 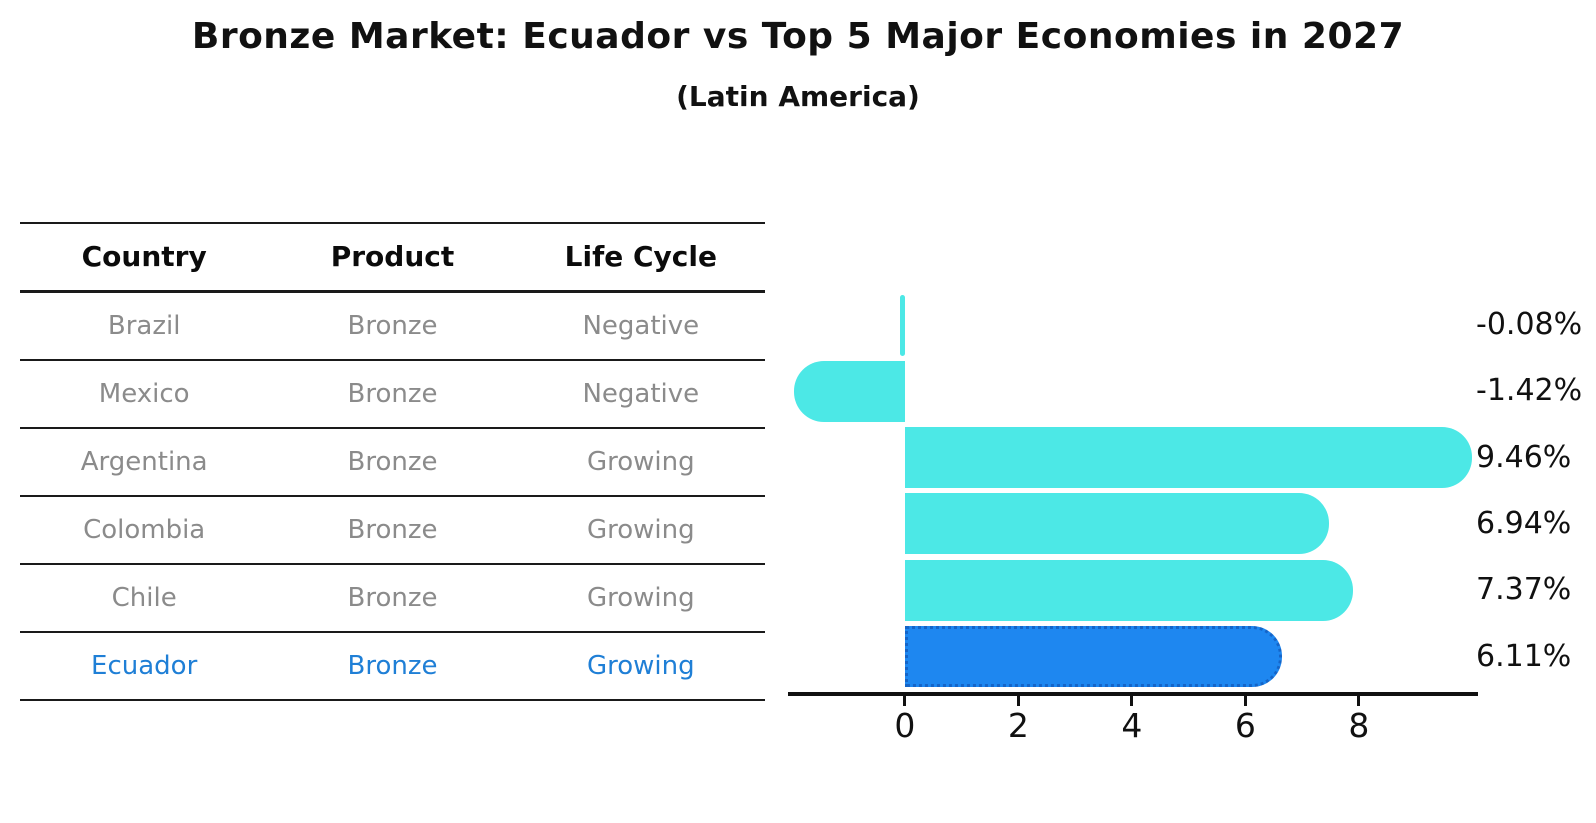 I want to click on table-row-chile: Chile Bronze Growing, so click(x=392, y=599).